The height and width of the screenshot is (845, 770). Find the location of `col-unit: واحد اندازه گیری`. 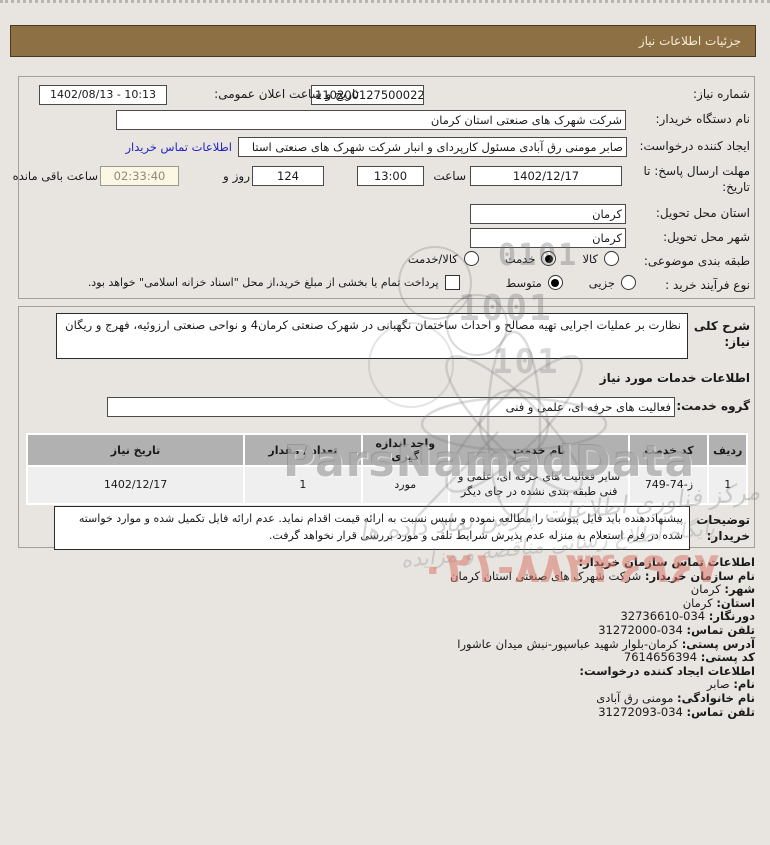

col-unit: واحد اندازه گیری is located at coordinates (405, 450).